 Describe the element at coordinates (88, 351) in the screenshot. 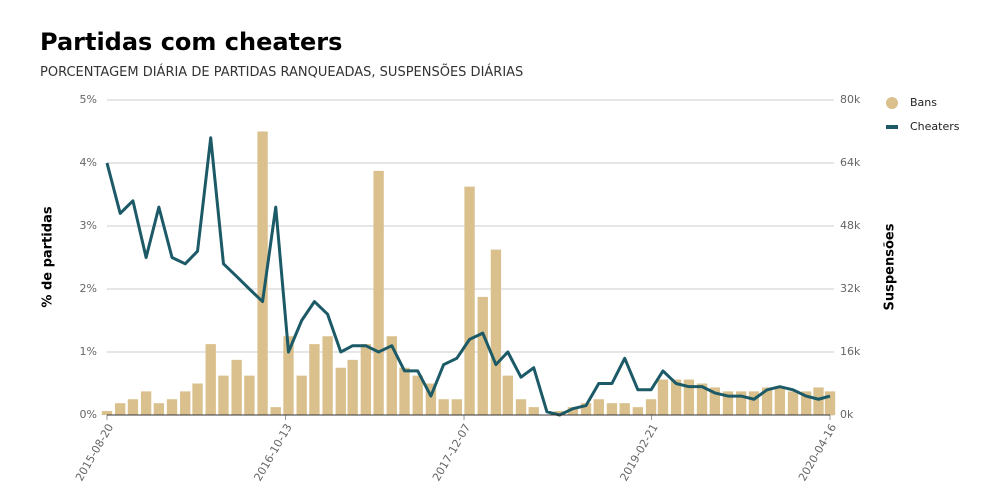

I see `y-tick-label: 1%` at that location.